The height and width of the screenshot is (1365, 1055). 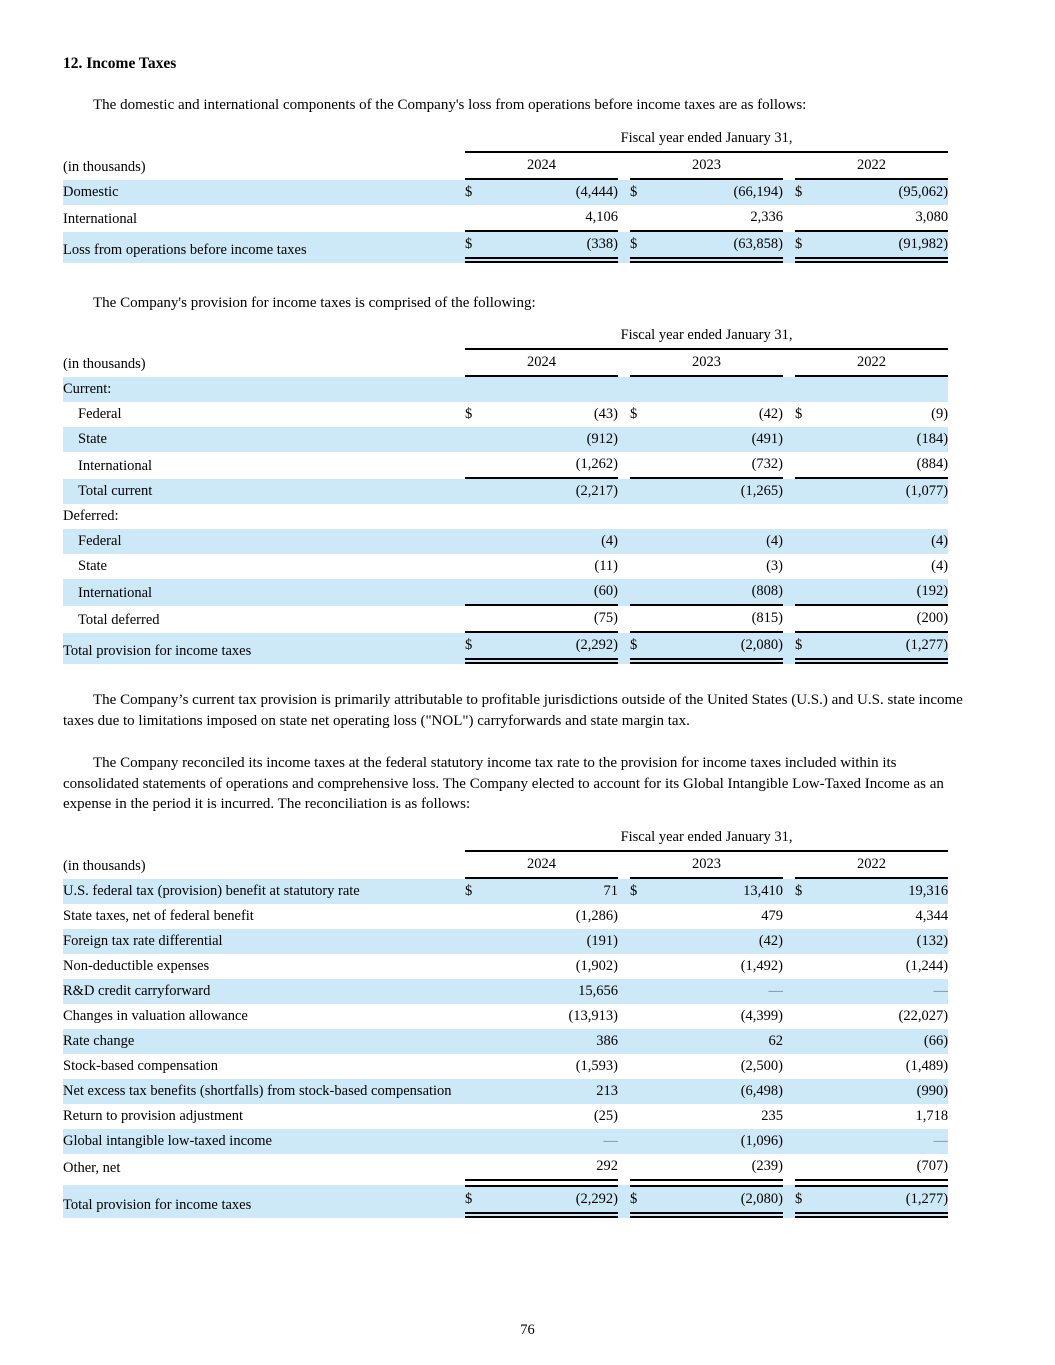 What do you see at coordinates (883, 592) in the screenshot?
I see `cell-value: (192)` at bounding box center [883, 592].